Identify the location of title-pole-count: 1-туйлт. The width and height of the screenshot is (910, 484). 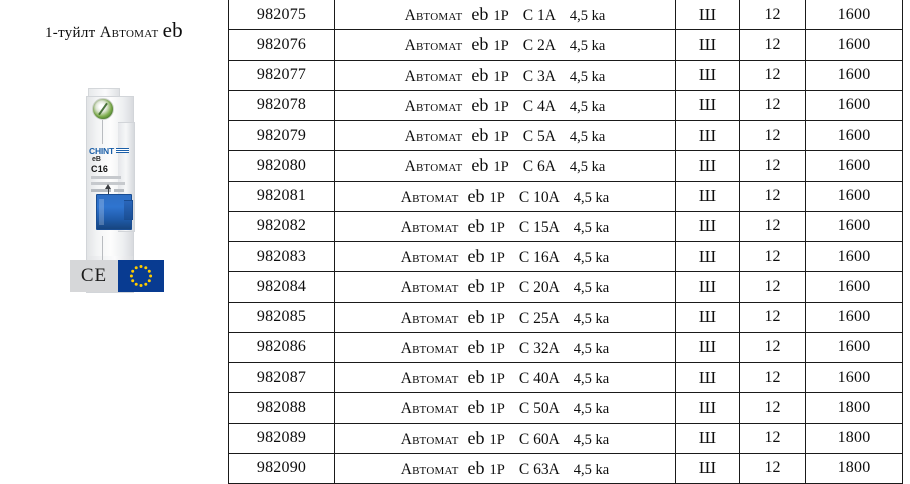
(70, 33).